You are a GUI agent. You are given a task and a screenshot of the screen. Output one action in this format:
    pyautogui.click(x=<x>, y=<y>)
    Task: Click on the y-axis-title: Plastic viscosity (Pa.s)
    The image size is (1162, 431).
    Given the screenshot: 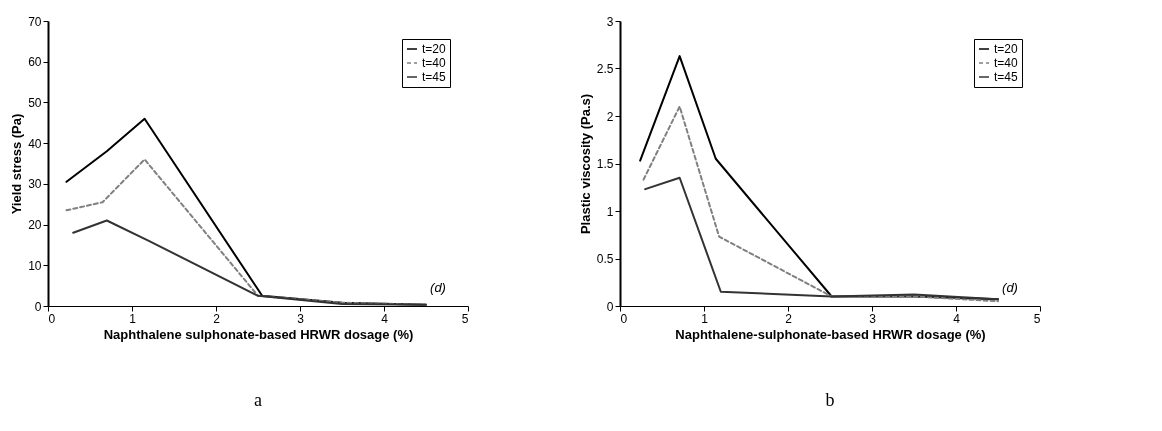 What is the action you would take?
    pyautogui.click(x=585, y=164)
    